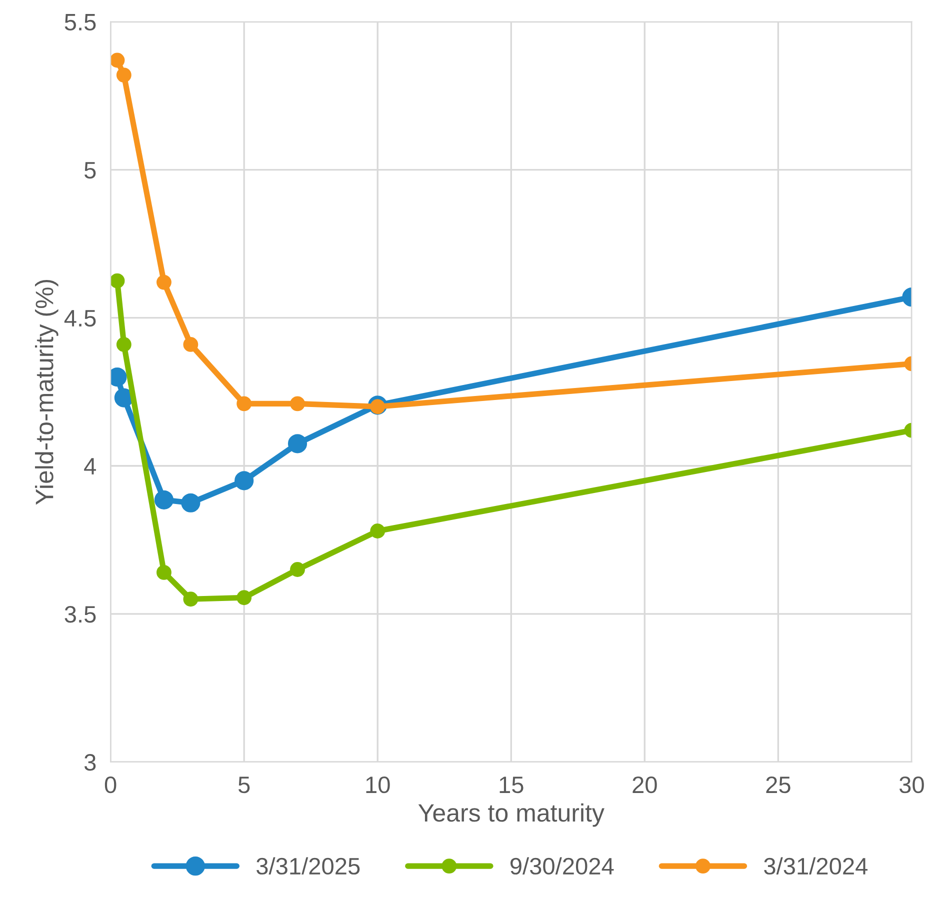 The height and width of the screenshot is (906, 937). I want to click on y-tick-label: 3.5, so click(80, 614).